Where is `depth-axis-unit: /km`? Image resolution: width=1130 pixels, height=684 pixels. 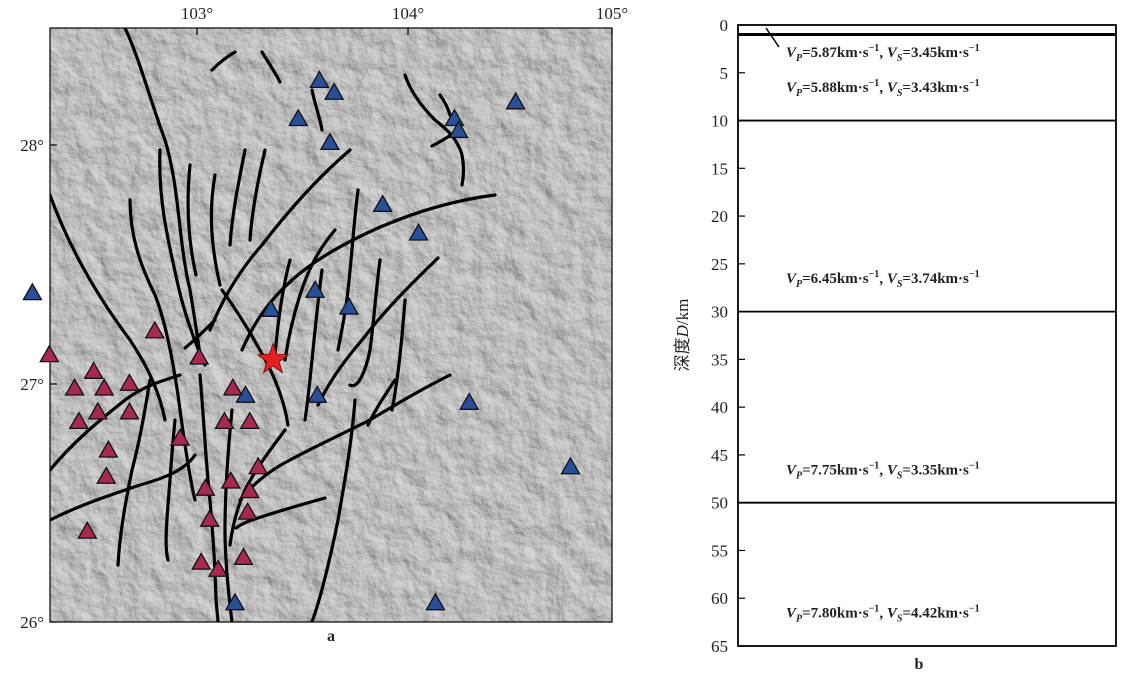
depth-axis-unit: /km is located at coordinates (682, 312).